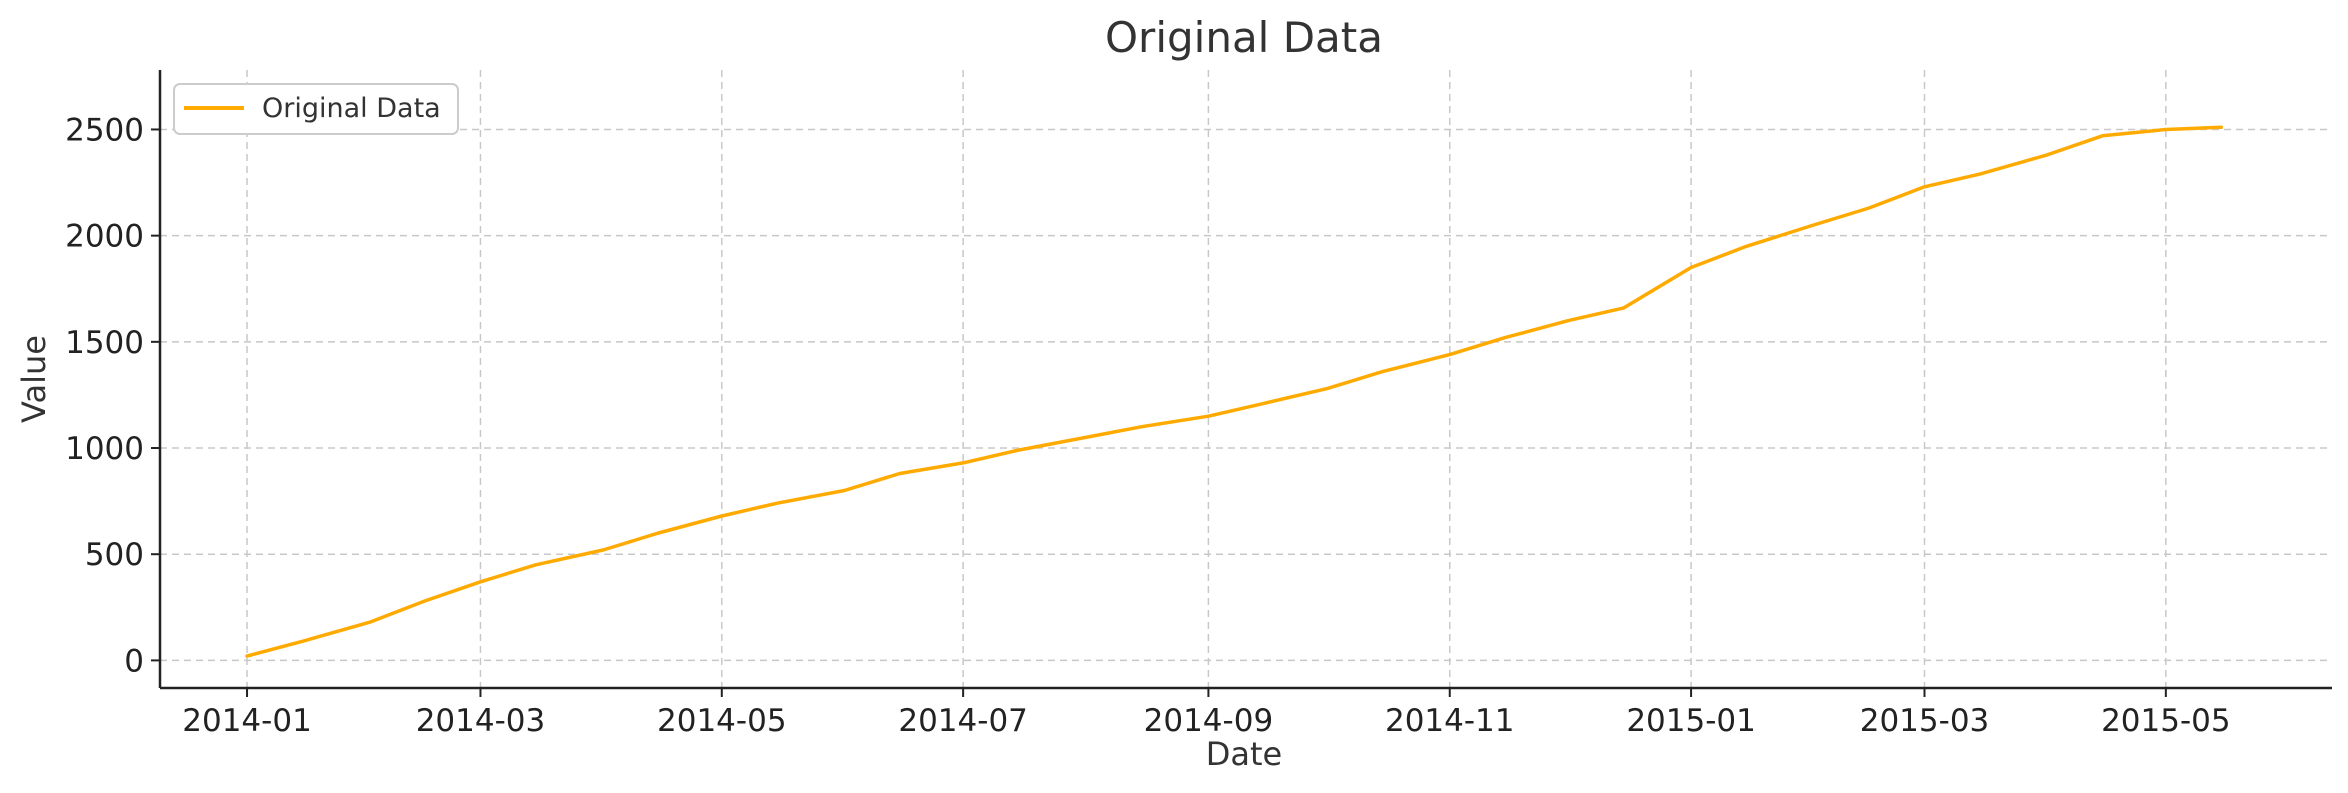 The image size is (2348, 793). Describe the element at coordinates (1450, 721) in the screenshot. I see `x-tick-label: 2014-11` at that location.